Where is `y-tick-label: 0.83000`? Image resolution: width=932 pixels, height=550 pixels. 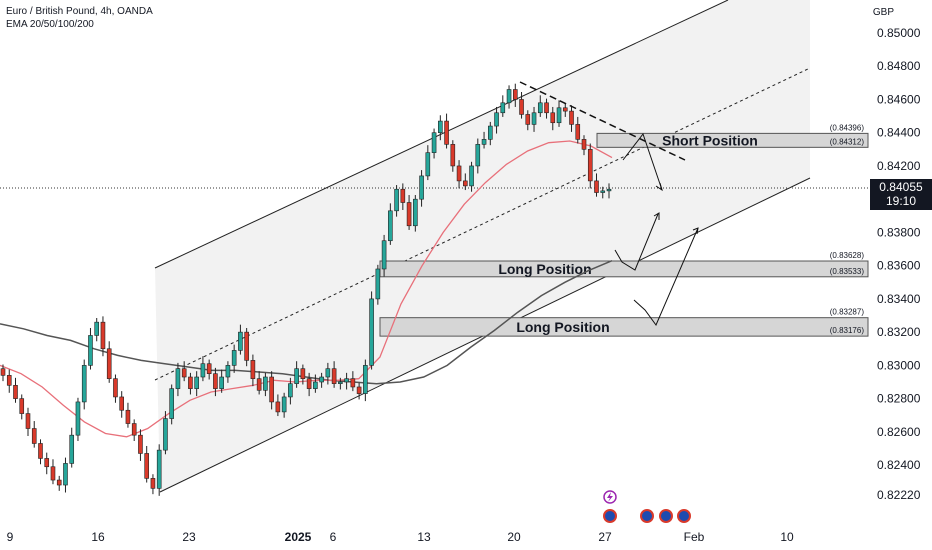 y-tick-label: 0.83000 is located at coordinates (899, 365).